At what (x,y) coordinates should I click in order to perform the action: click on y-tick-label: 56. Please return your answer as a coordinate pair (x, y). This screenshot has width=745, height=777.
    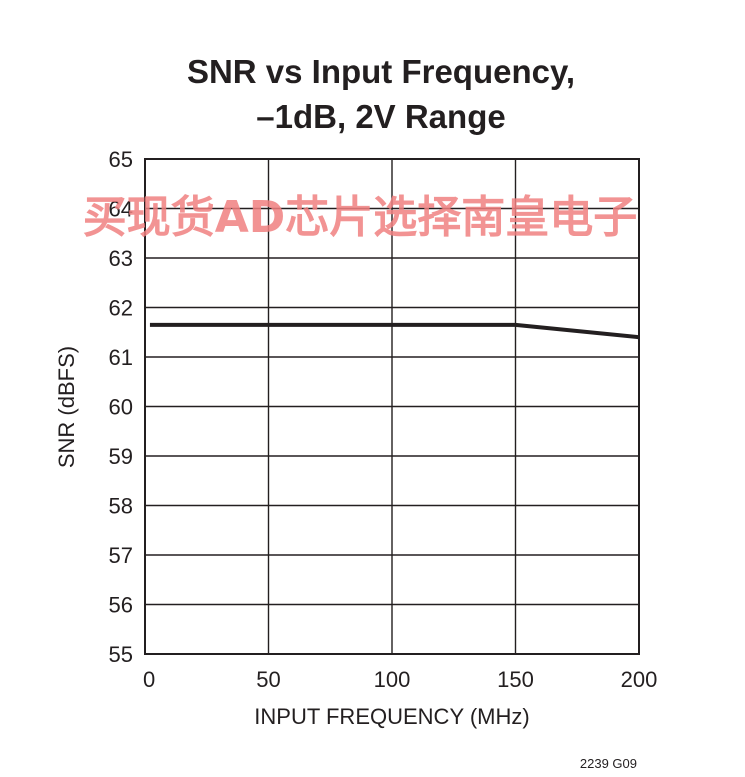
    Looking at the image, I should click on (121, 605).